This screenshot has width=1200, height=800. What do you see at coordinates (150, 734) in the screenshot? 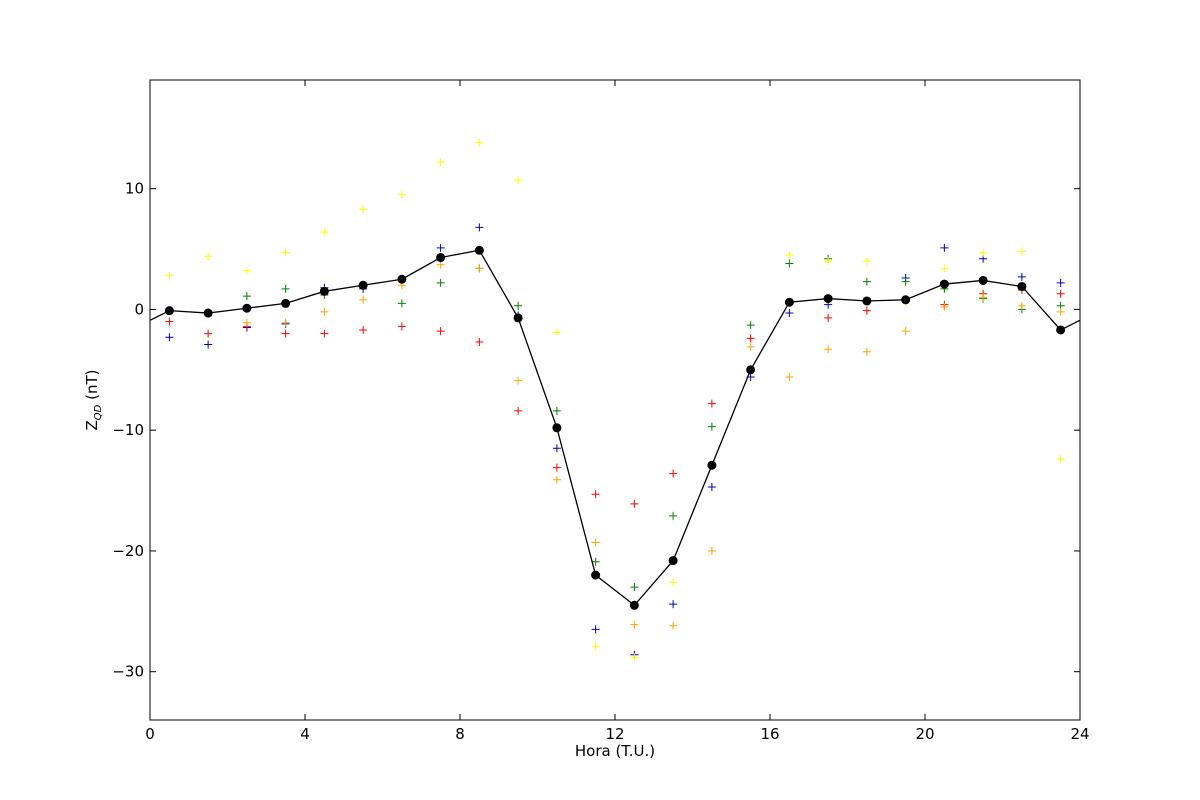
I see `x-tick-label: 0` at bounding box center [150, 734].